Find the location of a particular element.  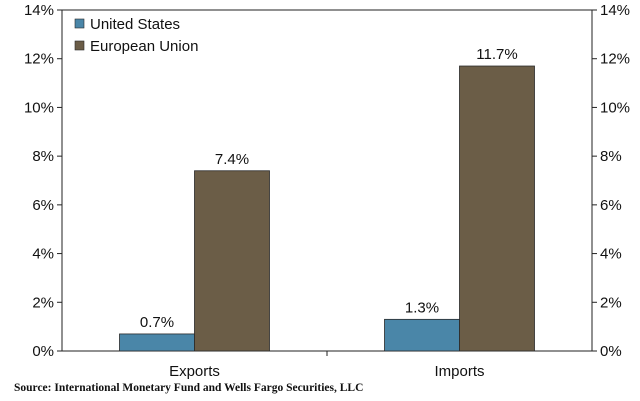

y-tick-label-right: 12% is located at coordinates (615, 59).